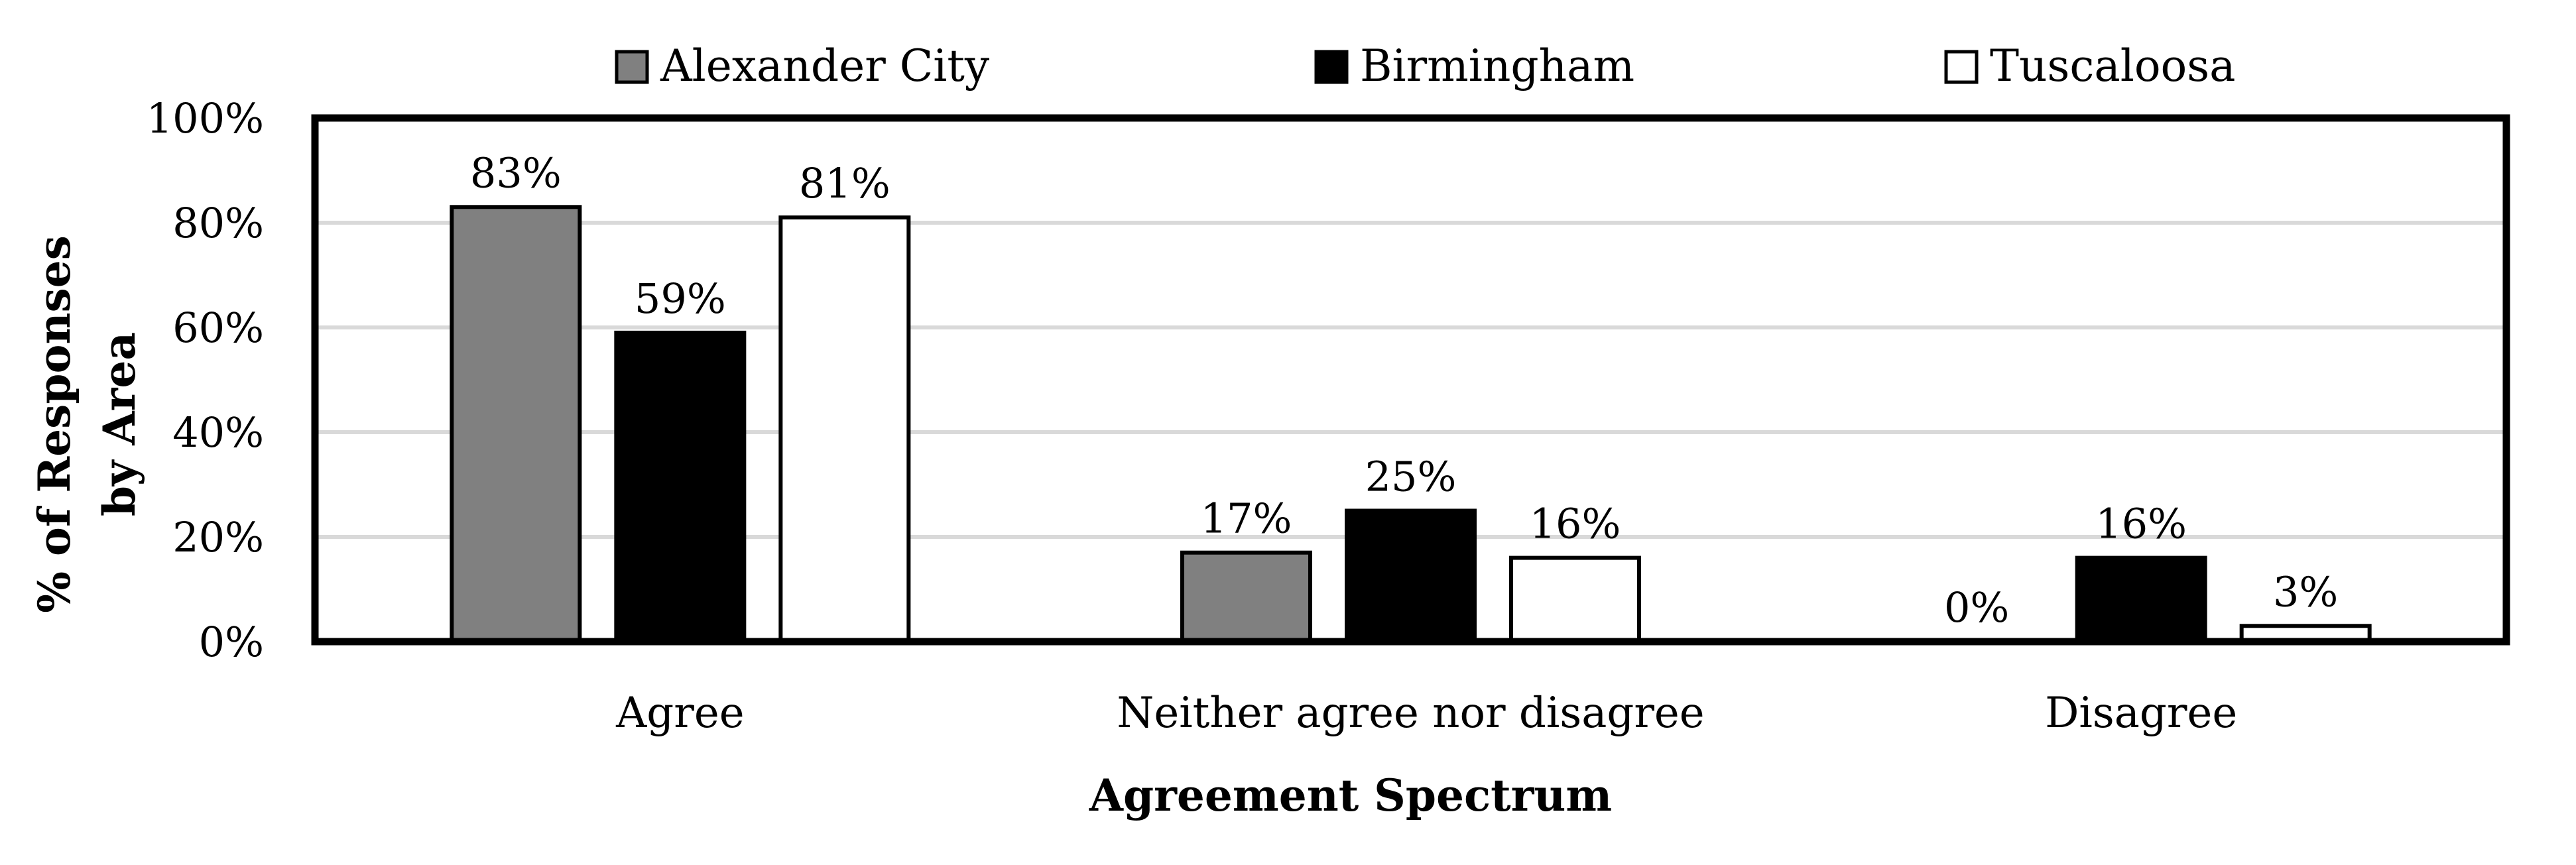 The width and height of the screenshot is (2576, 865). Describe the element at coordinates (825, 65) in the screenshot. I see `legend-label: Alexander City` at that location.